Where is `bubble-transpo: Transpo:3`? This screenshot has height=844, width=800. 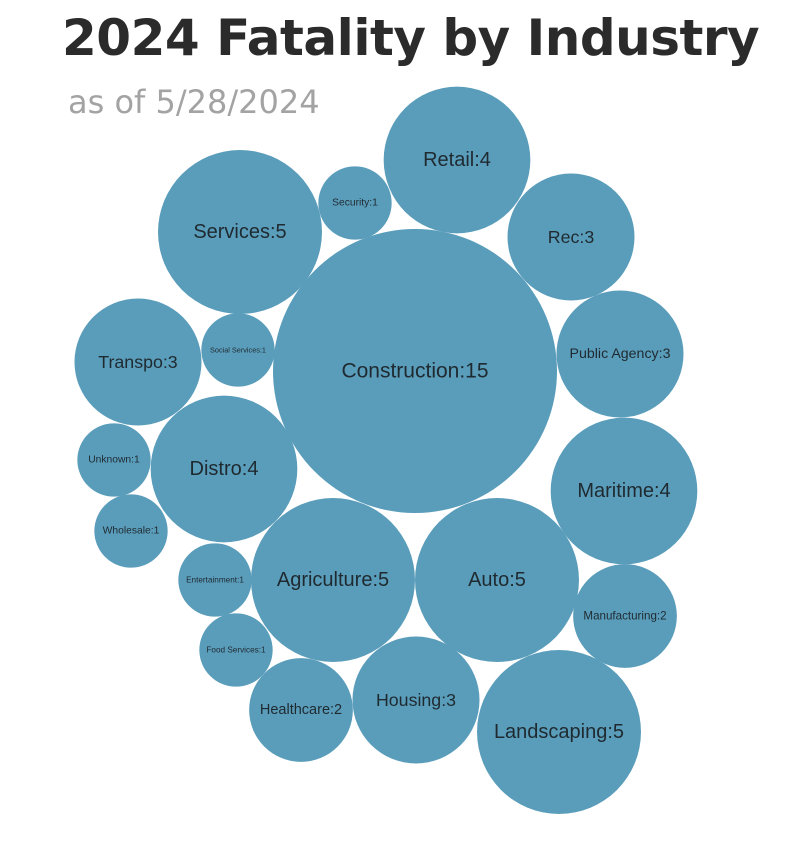
bubble-transpo: Transpo:3 is located at coordinates (138, 362).